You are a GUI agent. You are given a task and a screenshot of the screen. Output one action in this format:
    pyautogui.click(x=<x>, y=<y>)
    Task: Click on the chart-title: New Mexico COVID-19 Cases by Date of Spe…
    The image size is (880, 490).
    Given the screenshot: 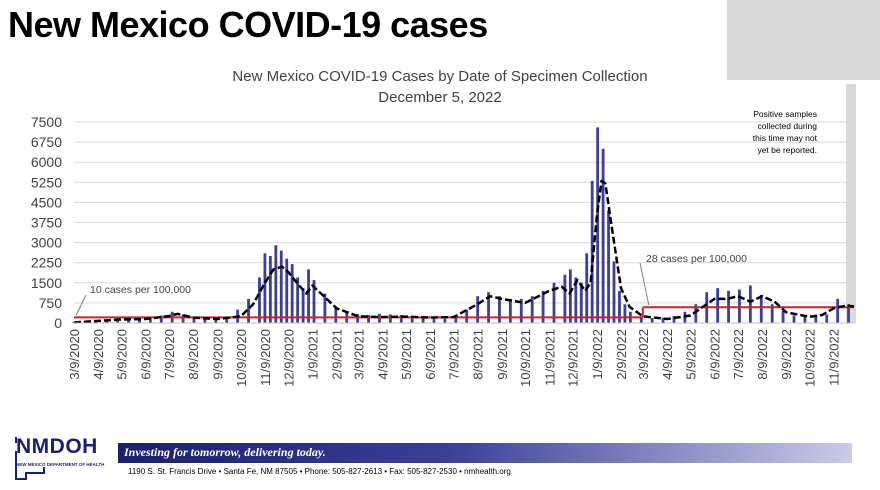 What is the action you would take?
    pyautogui.click(x=440, y=76)
    